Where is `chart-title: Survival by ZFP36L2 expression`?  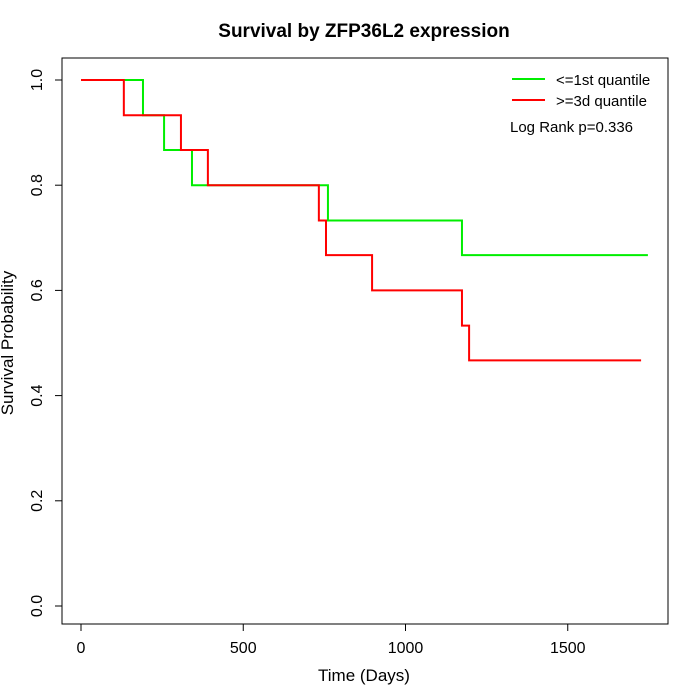 chart-title: Survival by ZFP36L2 expression is located at coordinates (363, 31).